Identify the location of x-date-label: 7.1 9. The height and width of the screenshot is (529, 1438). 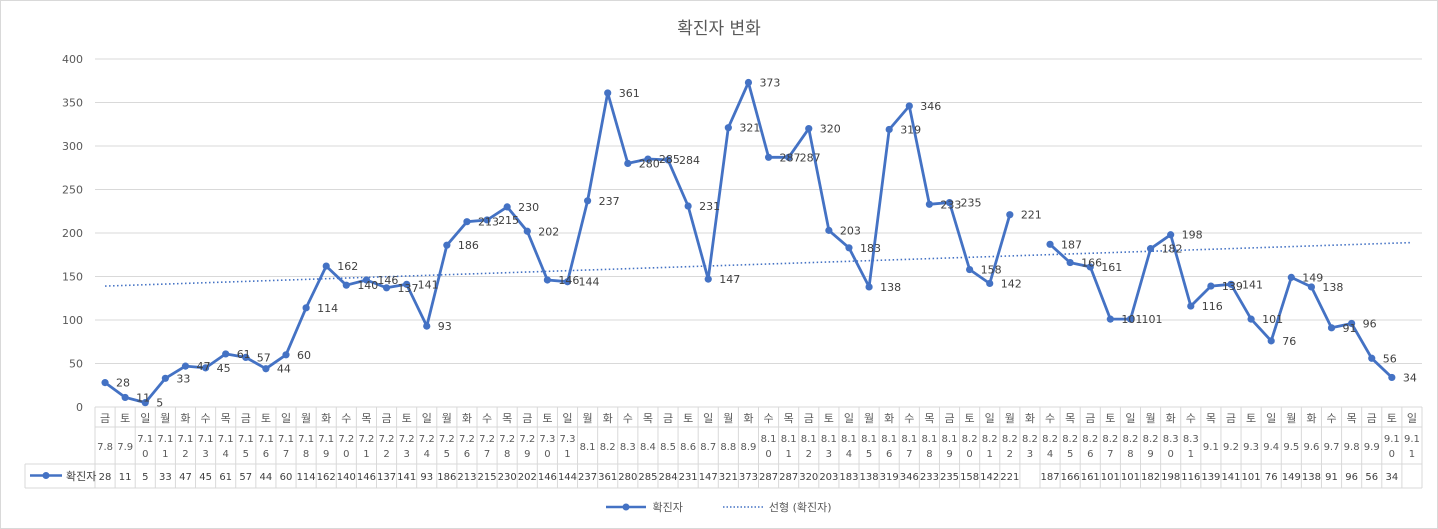
(326, 447).